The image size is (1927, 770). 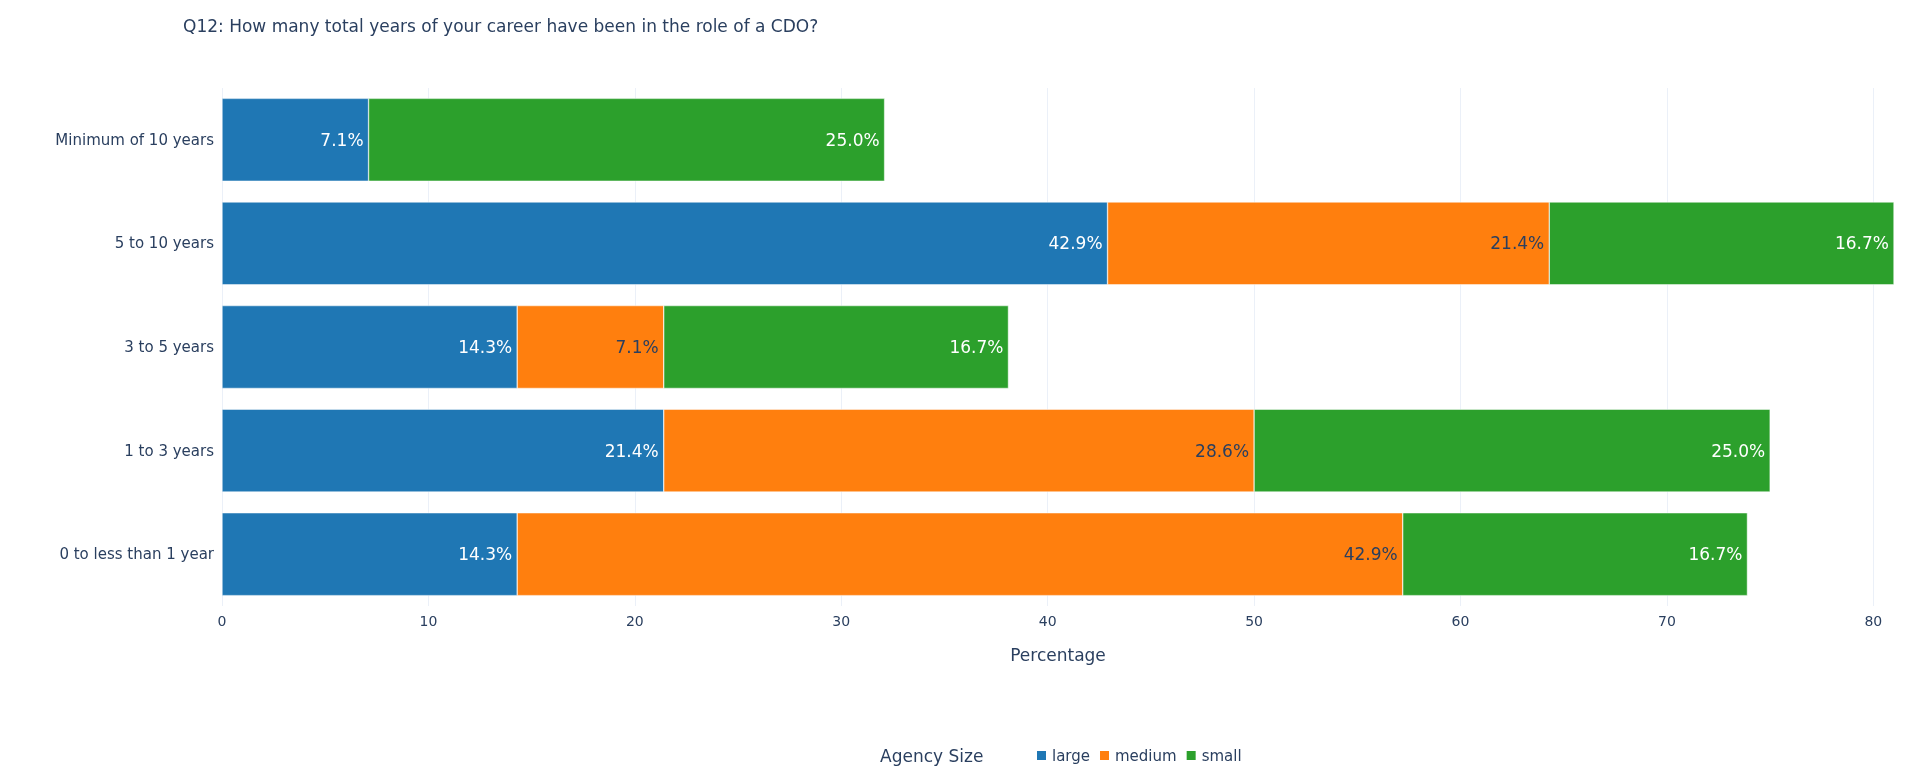 I want to click on x-tick-label: 30, so click(x=841, y=621).